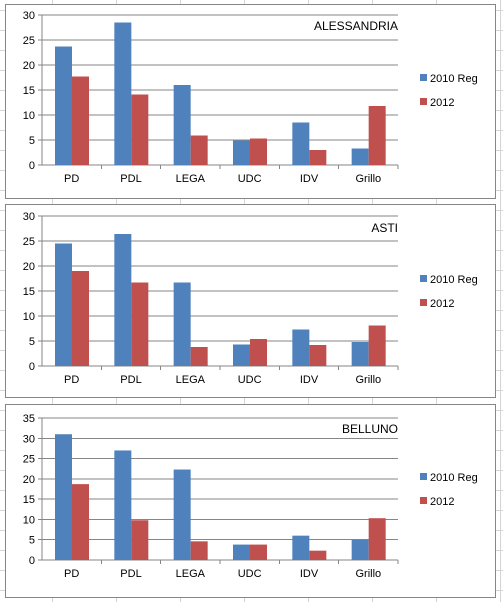  What do you see at coordinates (356, 26) in the screenshot?
I see `chart-title: ALESSANDRIA` at bounding box center [356, 26].